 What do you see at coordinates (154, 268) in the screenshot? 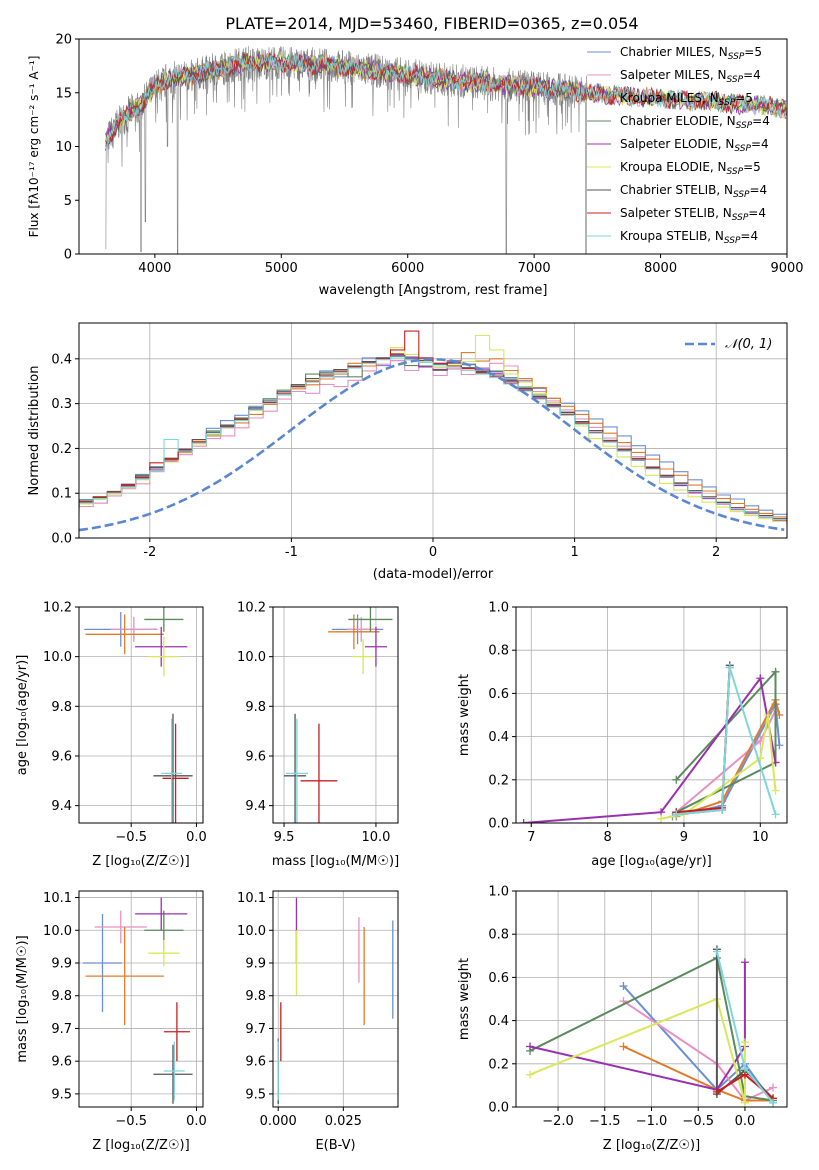
I see `x-tick-label: 4000` at bounding box center [154, 268].